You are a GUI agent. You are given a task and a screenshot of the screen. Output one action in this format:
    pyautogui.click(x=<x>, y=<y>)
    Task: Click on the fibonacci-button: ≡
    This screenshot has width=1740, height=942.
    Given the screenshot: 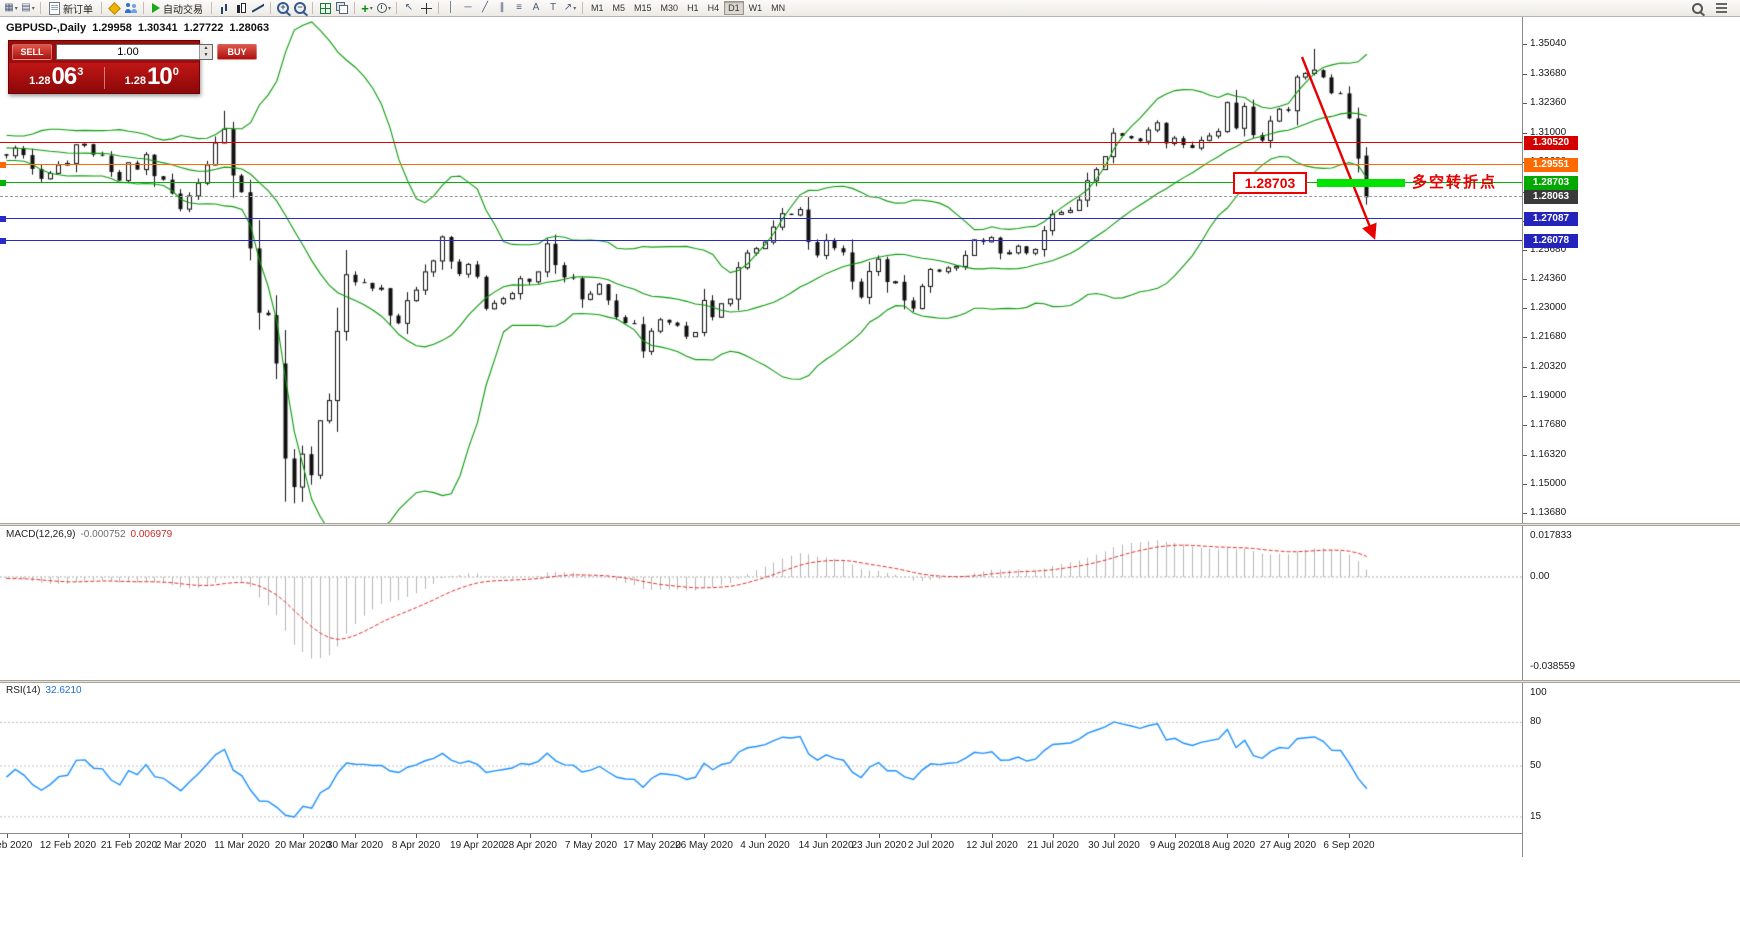 What is the action you would take?
    pyautogui.click(x=519, y=8)
    